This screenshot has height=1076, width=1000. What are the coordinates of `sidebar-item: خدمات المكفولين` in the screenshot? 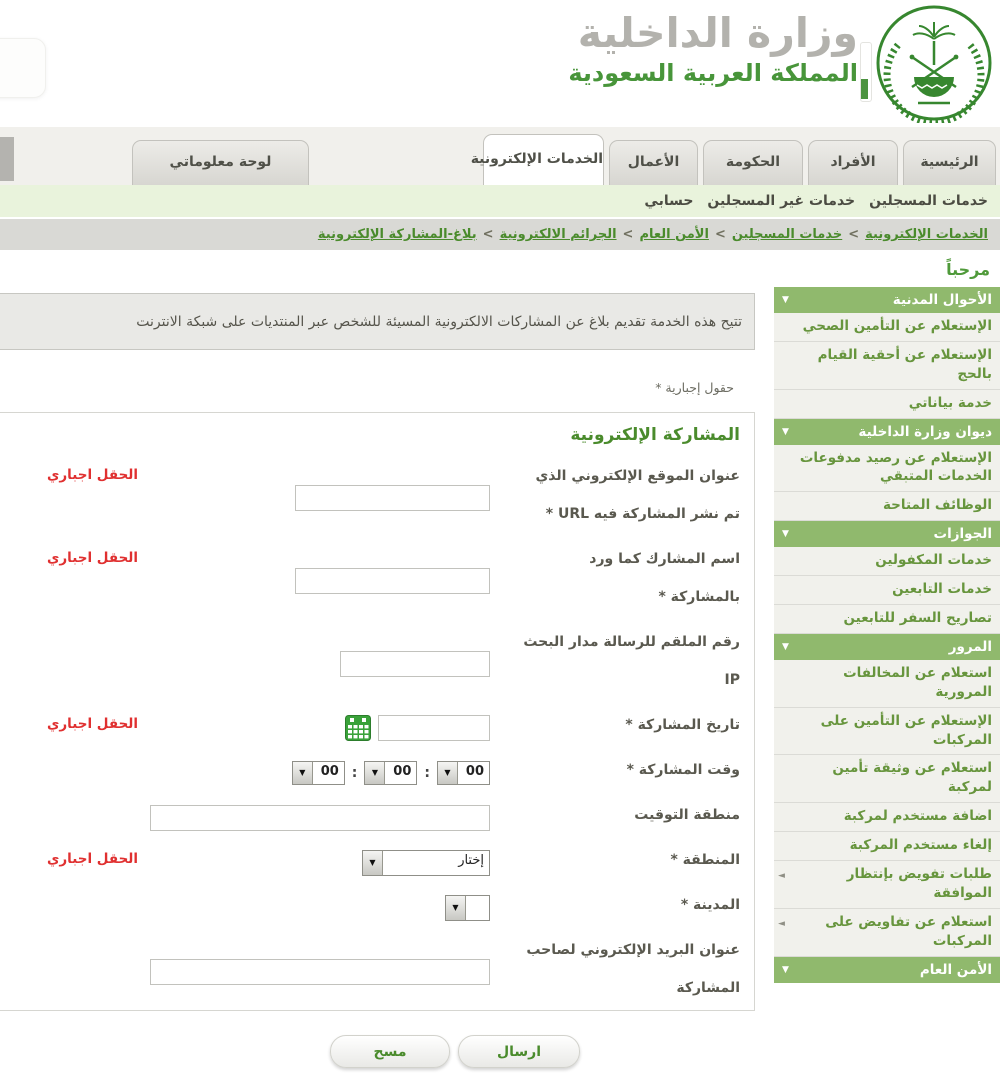 It's located at (887, 562).